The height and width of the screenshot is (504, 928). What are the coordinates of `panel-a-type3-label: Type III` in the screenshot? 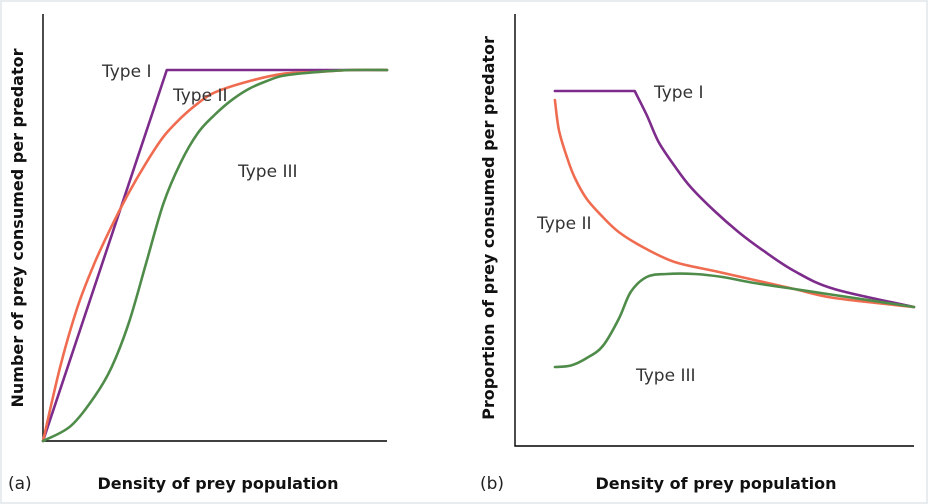 It's located at (267, 172).